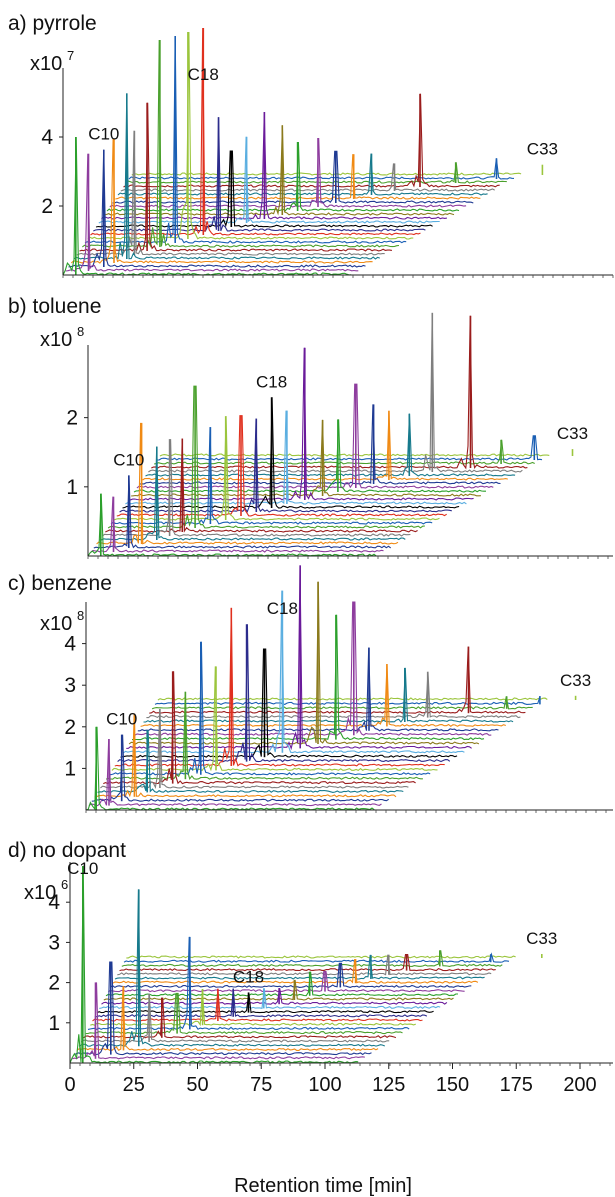  What do you see at coordinates (67, 850) in the screenshot?
I see `panel-title: d) no dopant` at bounding box center [67, 850].